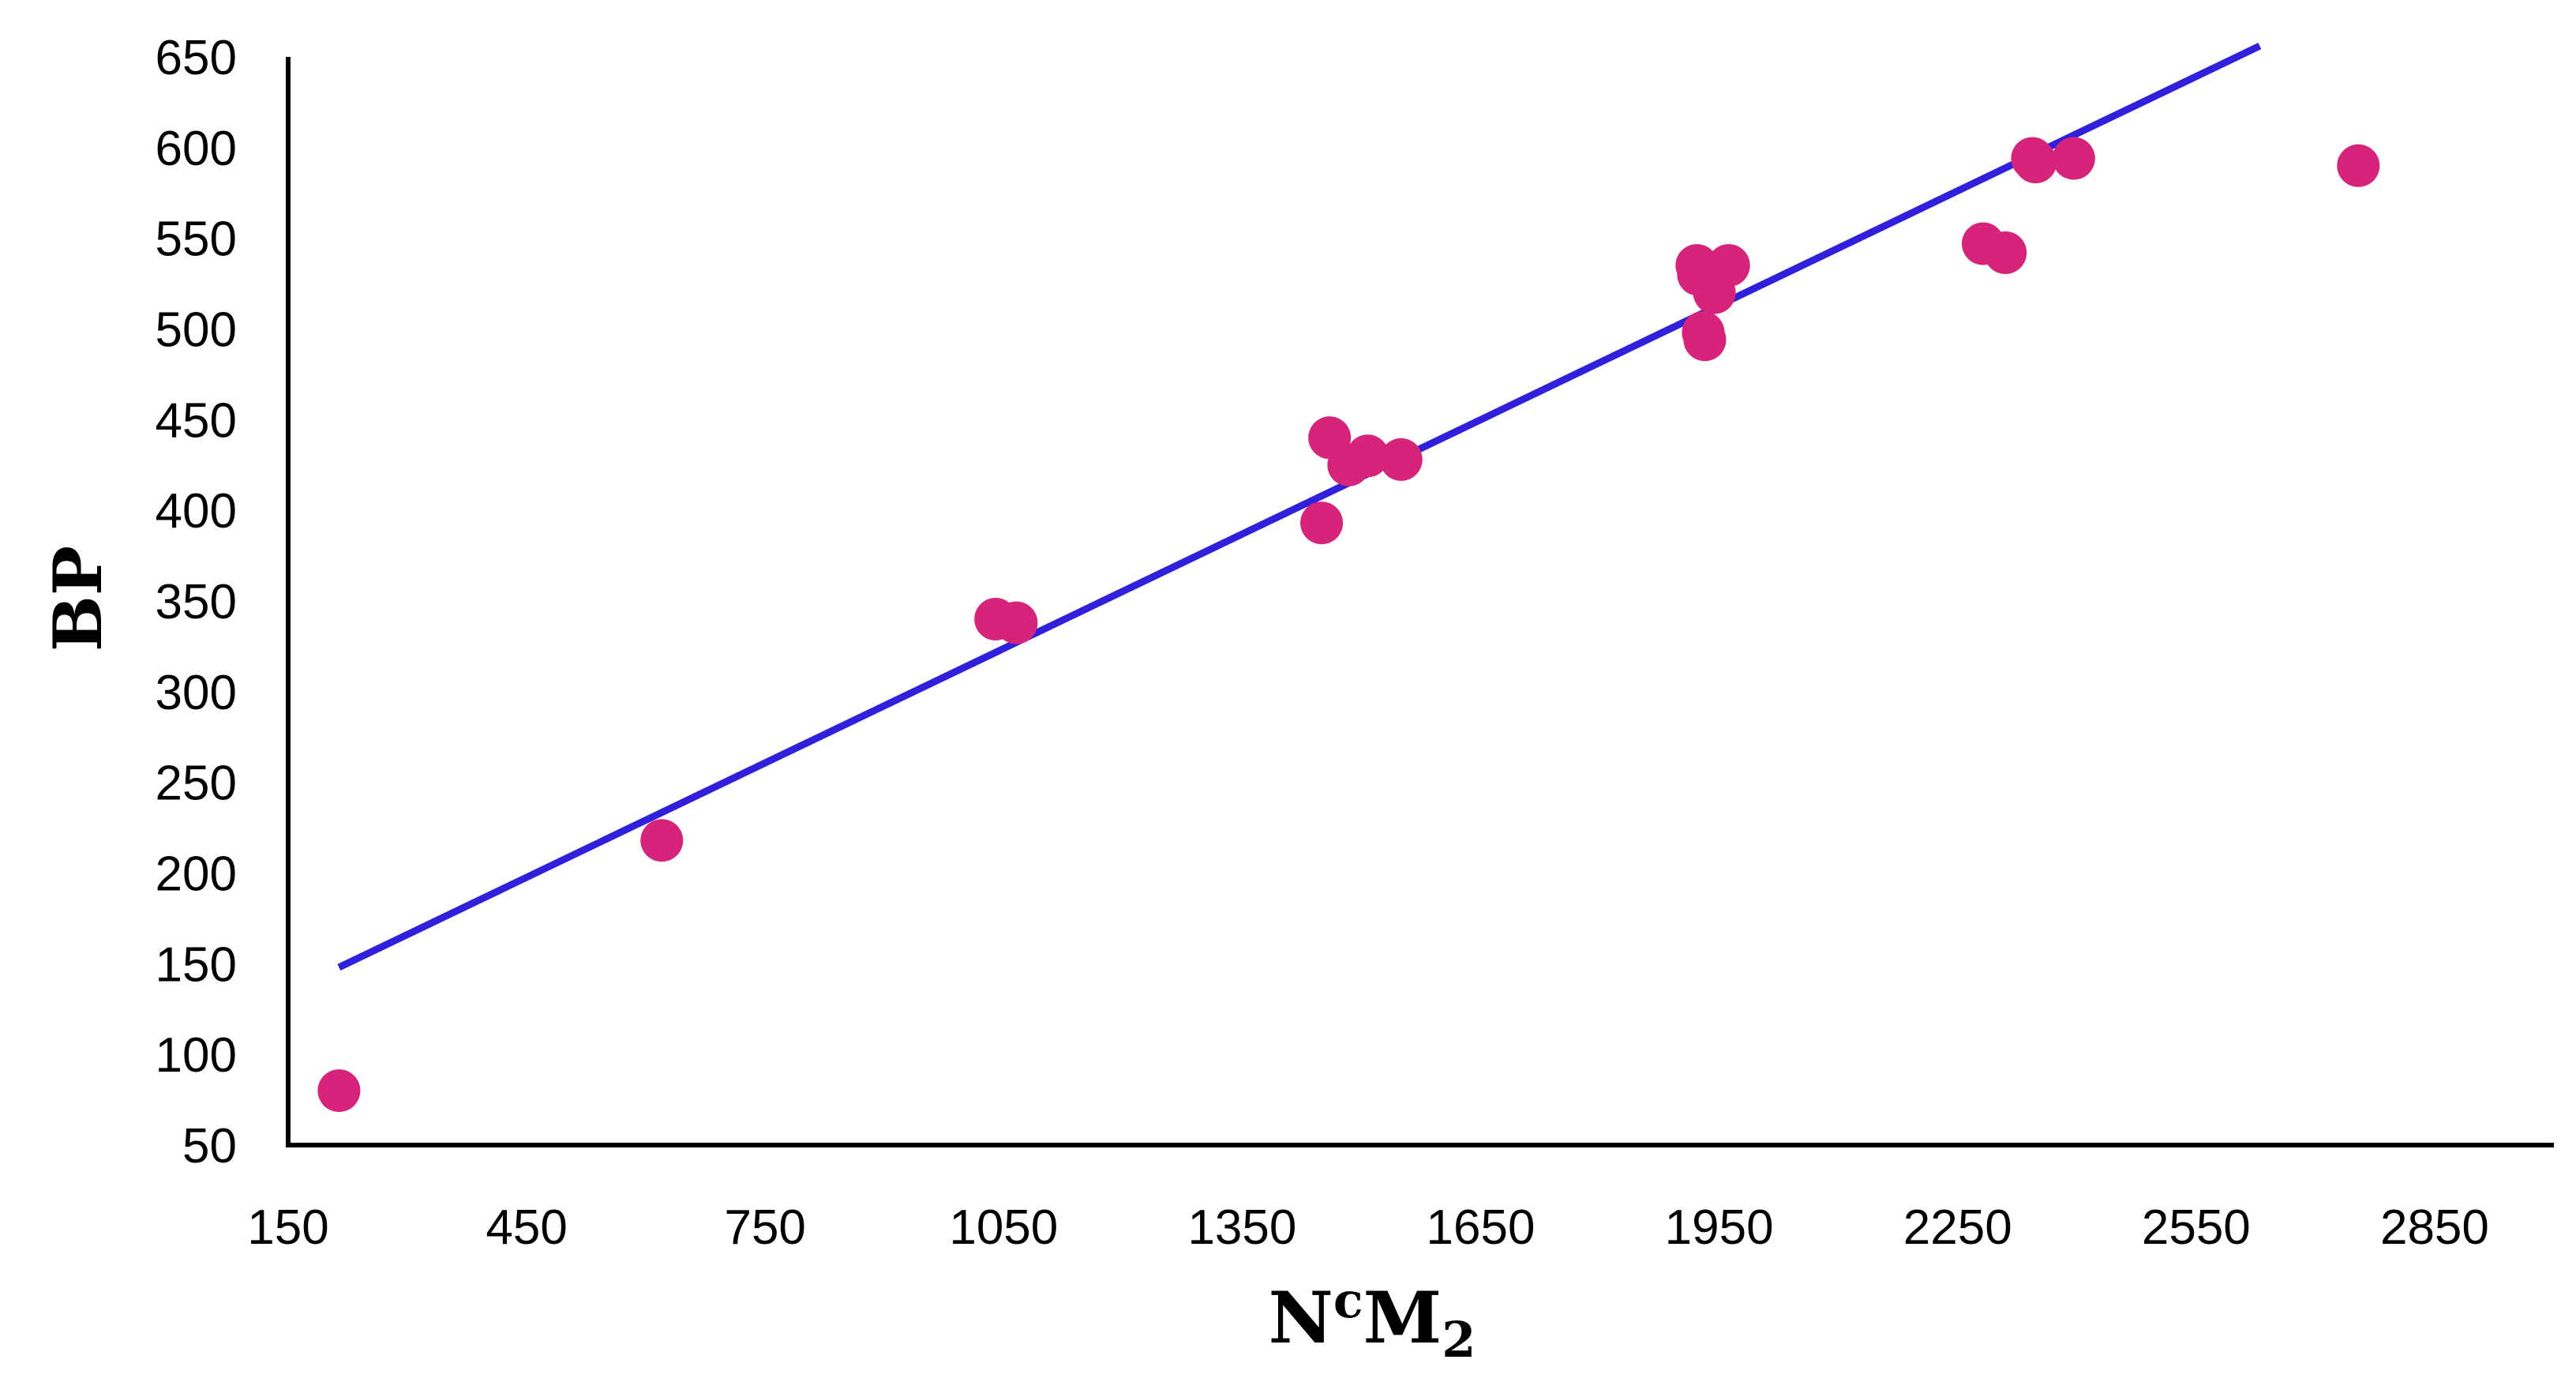 This screenshot has height=1382, width=2576. I want to click on x-tick-label: 750, so click(764, 1227).